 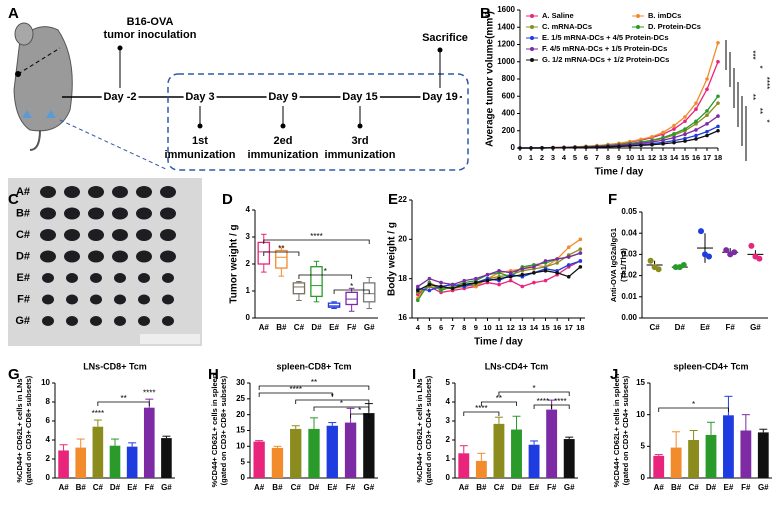 I want to click on row-label: G#, so click(x=22, y=321).